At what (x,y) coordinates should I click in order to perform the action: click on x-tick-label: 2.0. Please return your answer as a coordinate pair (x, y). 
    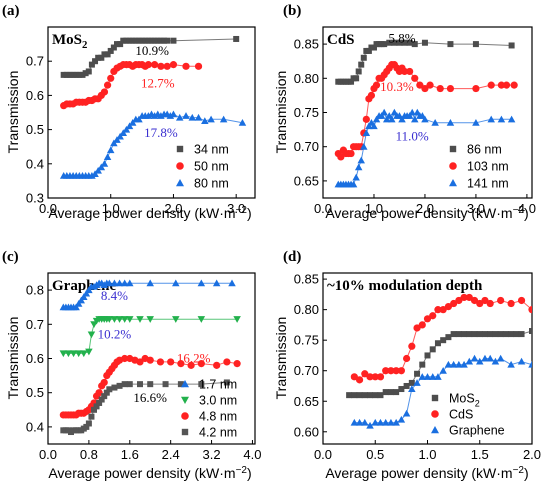
    Looking at the image, I should click on (532, 454).